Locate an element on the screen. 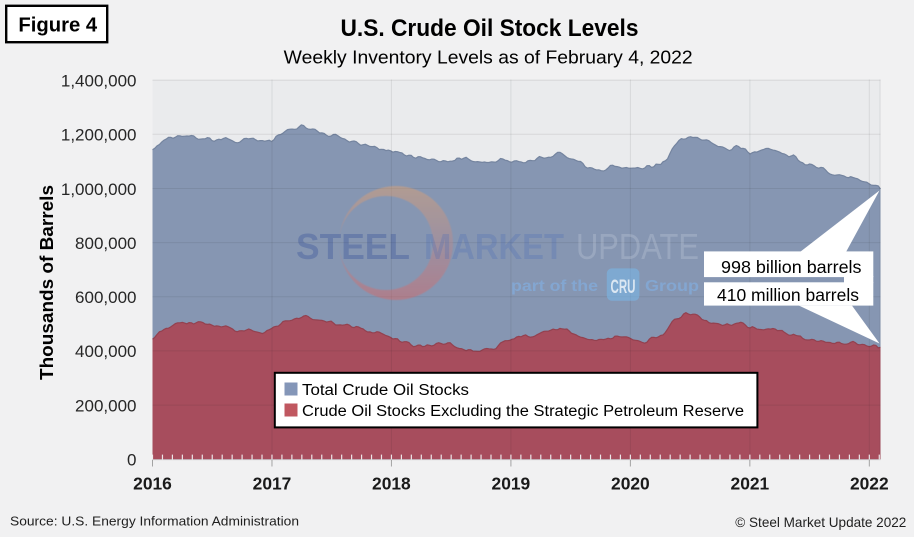 This screenshot has width=914, height=537. svg-text: 998 billion barrels is located at coordinates (791, 267).